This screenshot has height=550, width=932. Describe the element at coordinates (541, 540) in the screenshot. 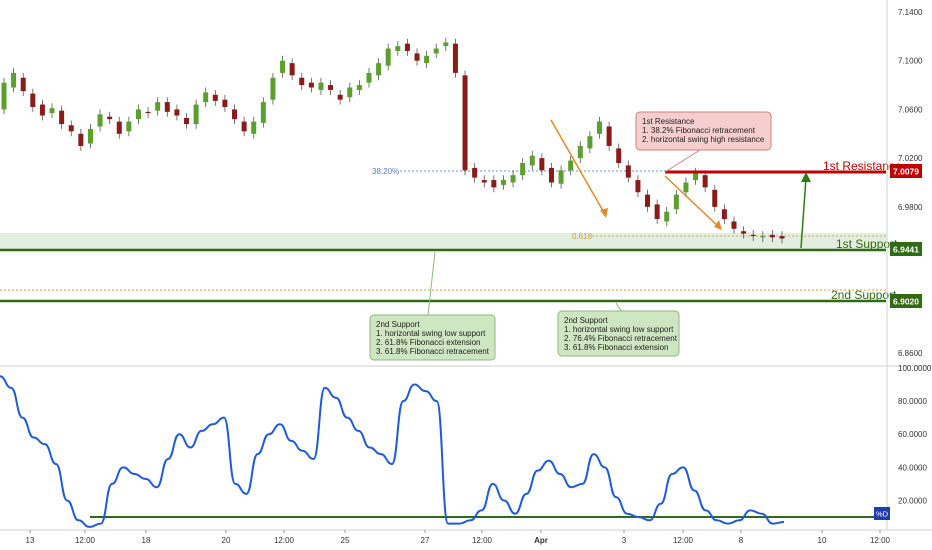

I see `time-tick-label: Apr` at that location.